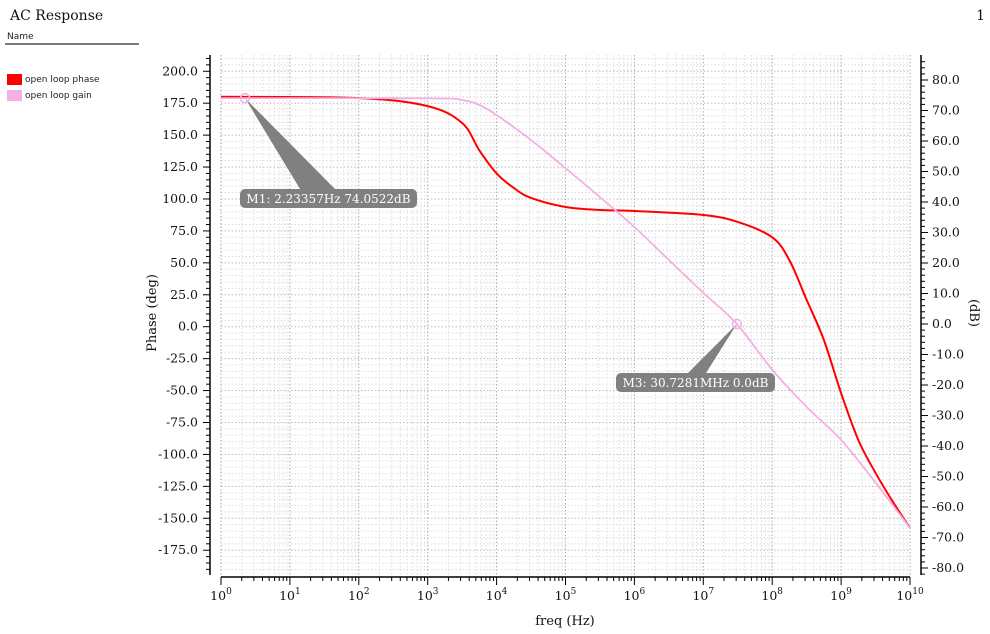 This screenshot has width=990, height=634. I want to click on x-tick-label: 10⁷, so click(703, 595).